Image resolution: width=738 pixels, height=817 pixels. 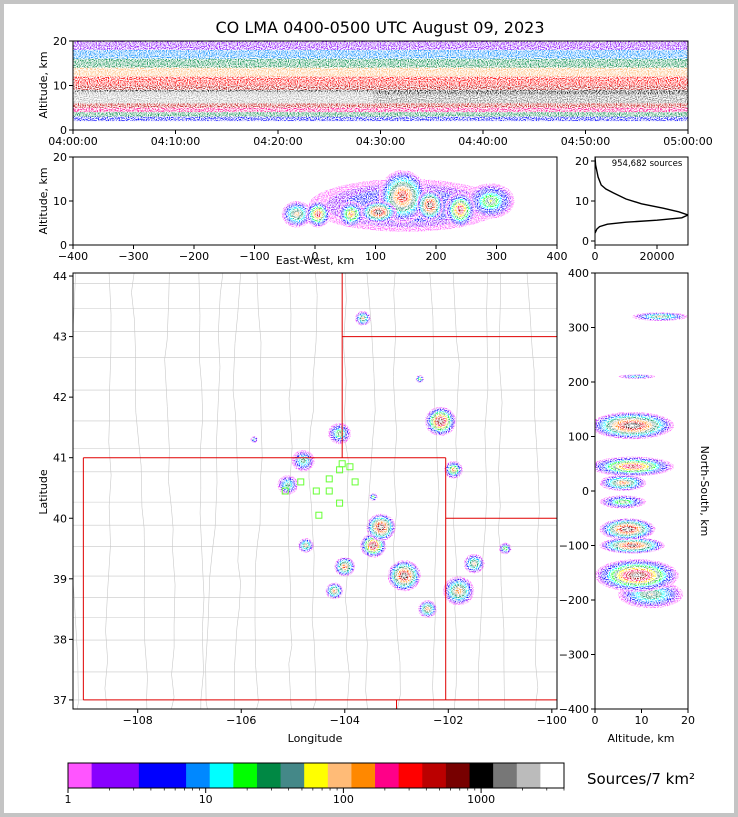 What do you see at coordinates (43, 200) in the screenshot?
I see `east-west-y-label: Altitude, km` at bounding box center [43, 200].